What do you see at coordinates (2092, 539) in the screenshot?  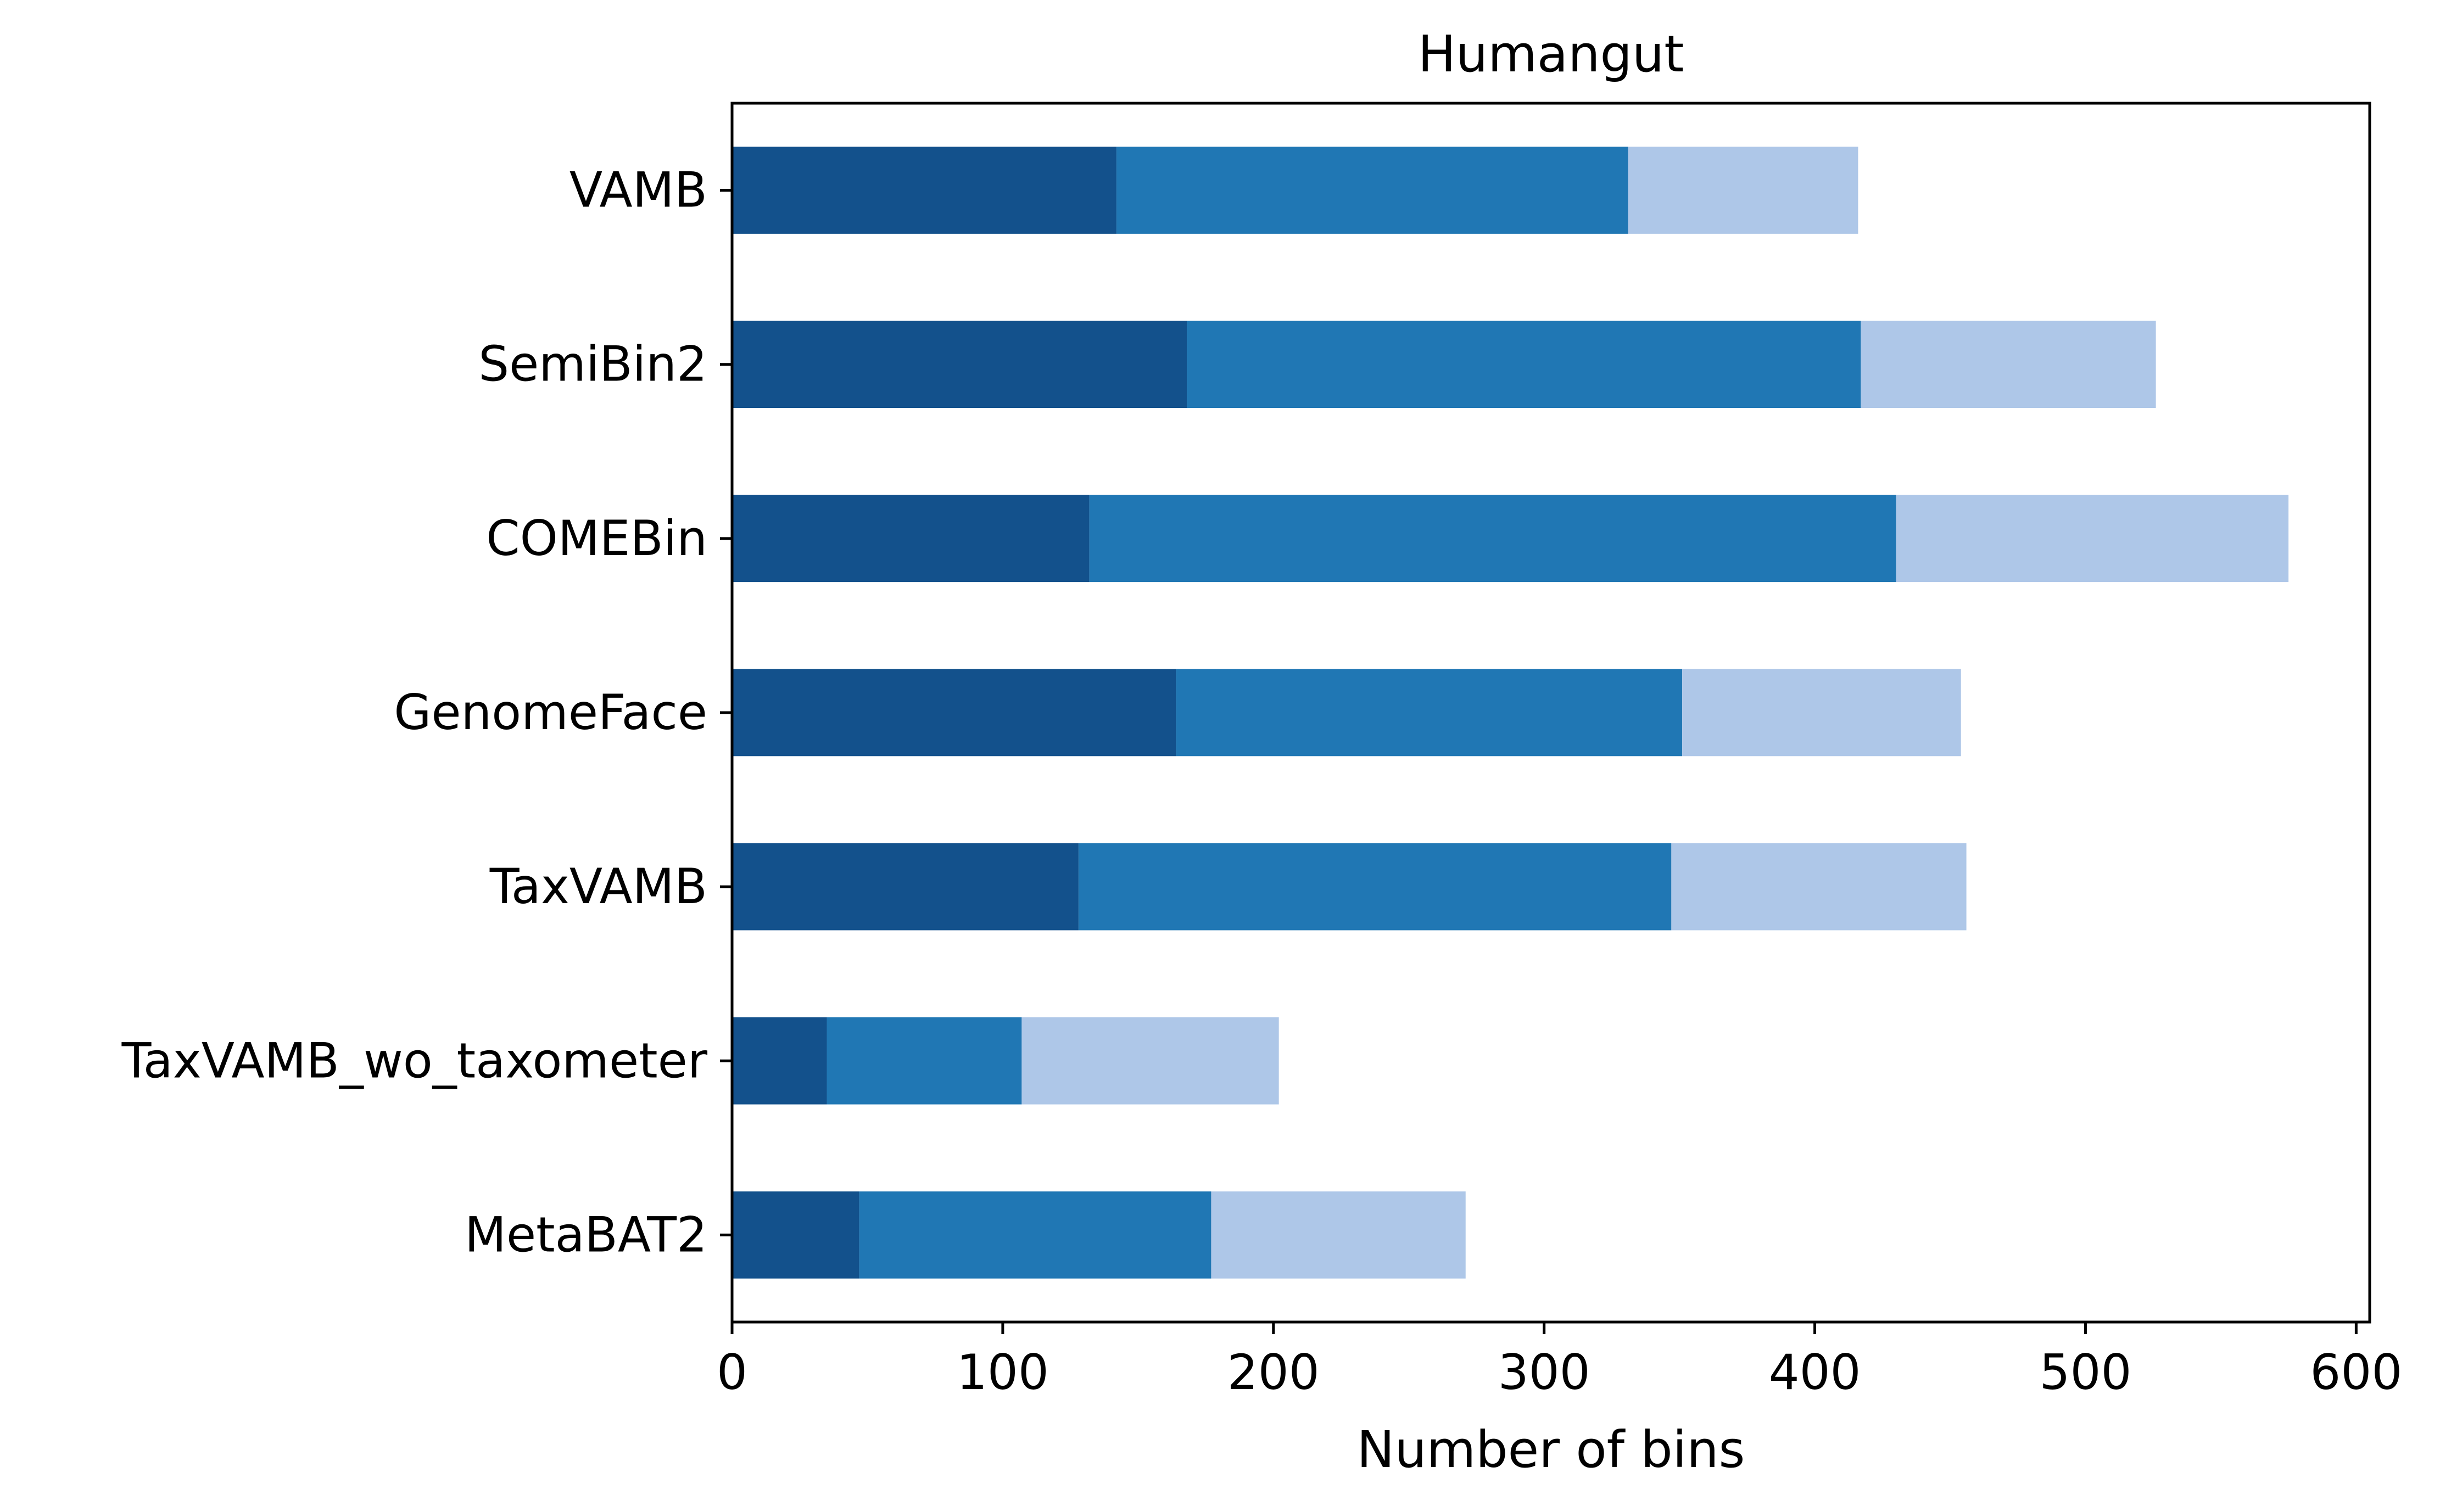 I see `bar-segment-3-comebin` at bounding box center [2092, 539].